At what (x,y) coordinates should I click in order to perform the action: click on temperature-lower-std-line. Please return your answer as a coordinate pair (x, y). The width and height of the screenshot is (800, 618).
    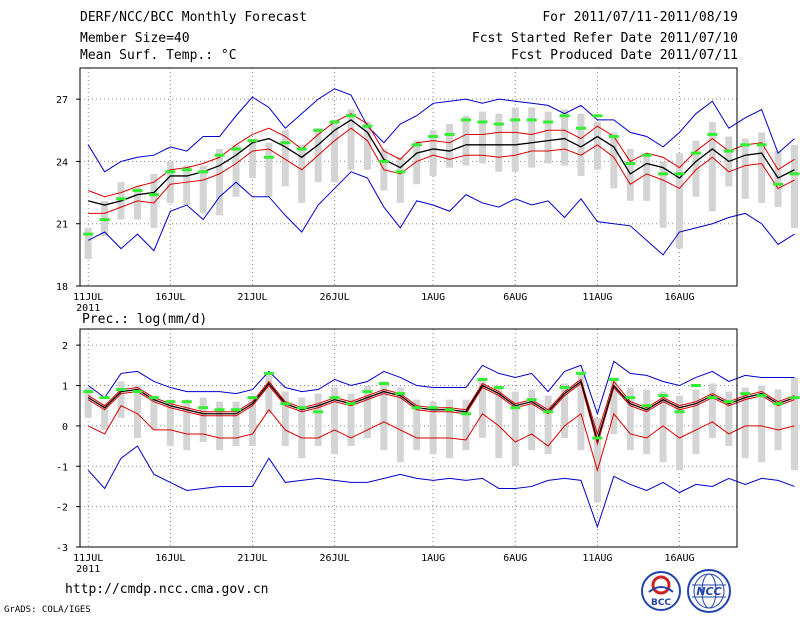
    Looking at the image, I should click on (441, 170).